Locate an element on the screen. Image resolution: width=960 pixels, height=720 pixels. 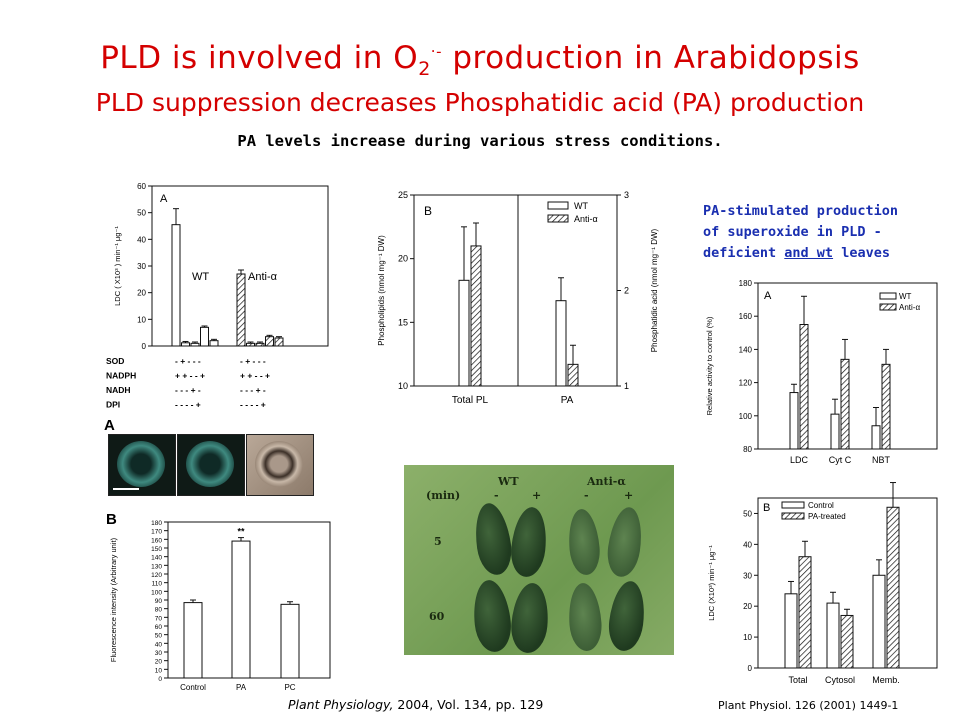
panel-label: A is located at coordinates (768, 296).